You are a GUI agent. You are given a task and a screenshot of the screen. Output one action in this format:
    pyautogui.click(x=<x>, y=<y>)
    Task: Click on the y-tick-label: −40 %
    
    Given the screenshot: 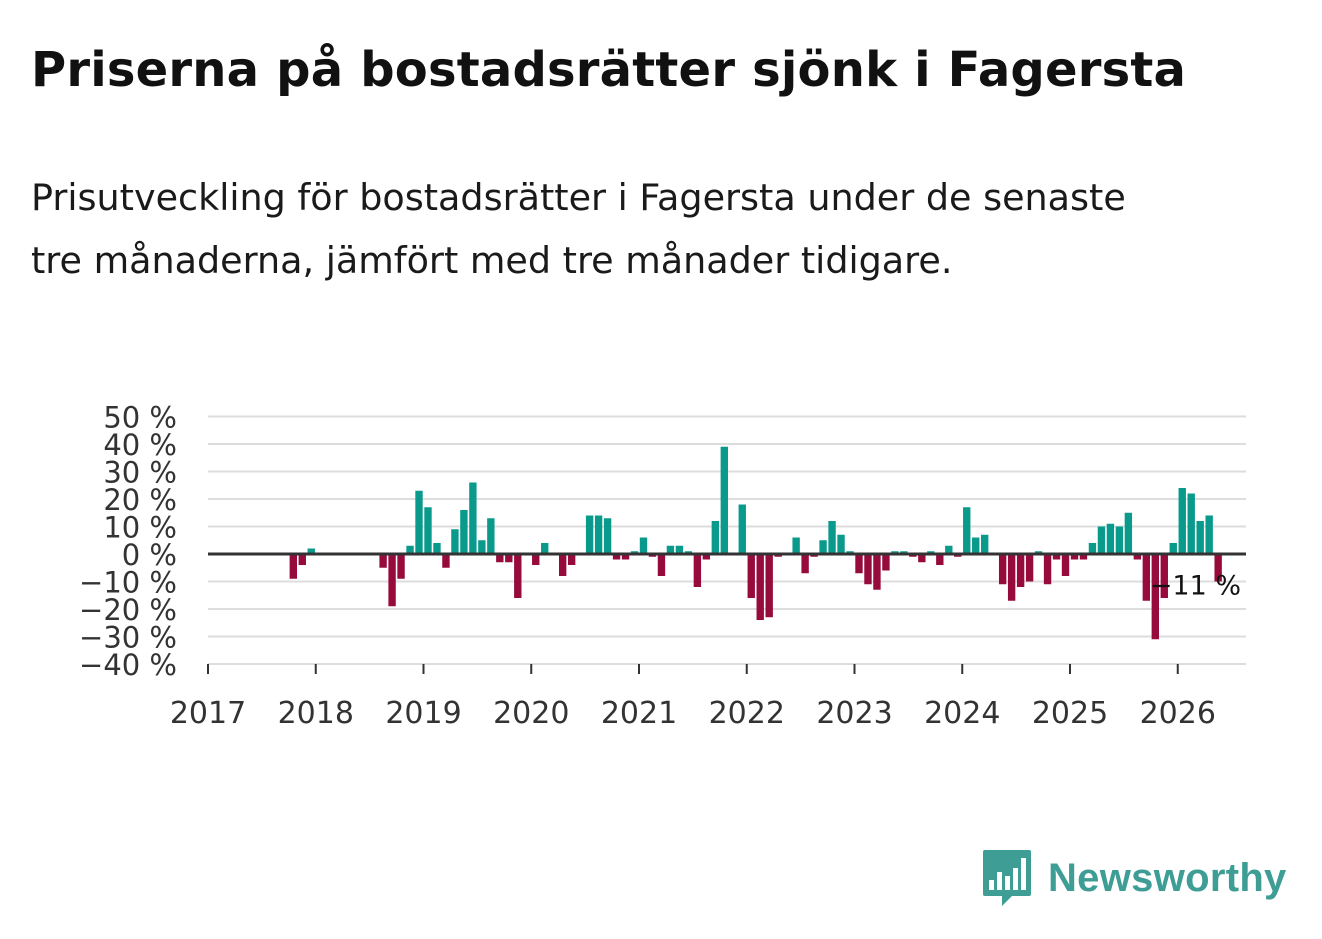 What is the action you would take?
    pyautogui.click(x=128, y=665)
    